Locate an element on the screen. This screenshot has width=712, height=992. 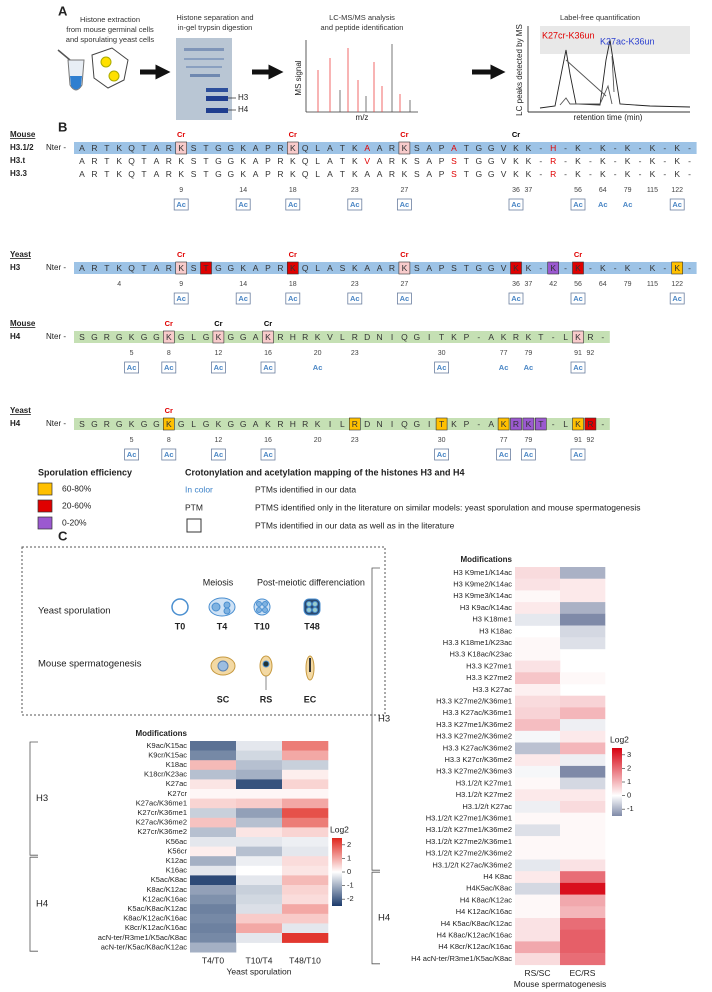
residue: P is located at coordinates (467, 337).